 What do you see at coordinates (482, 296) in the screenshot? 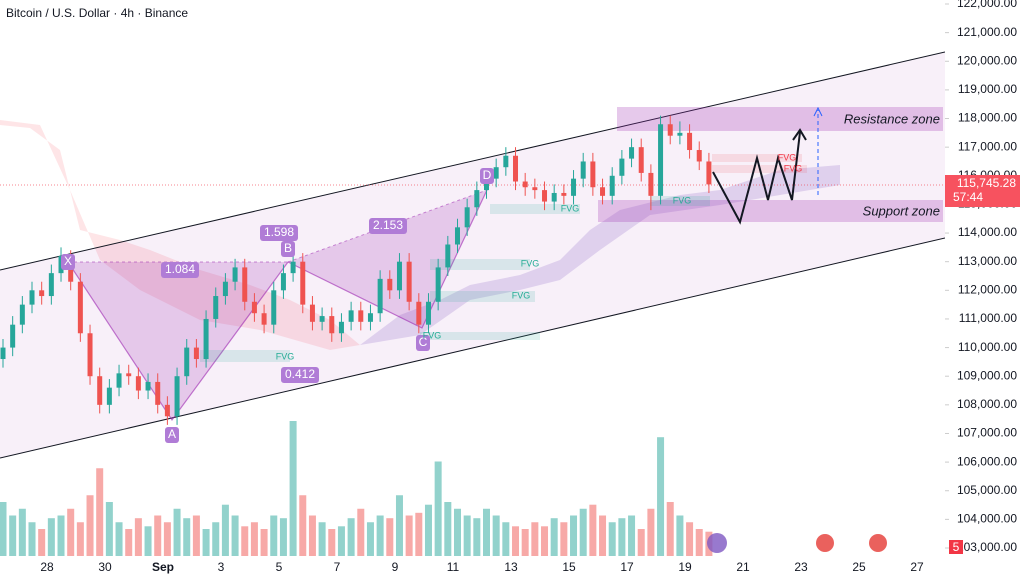
I see `fvg-box` at bounding box center [482, 296].